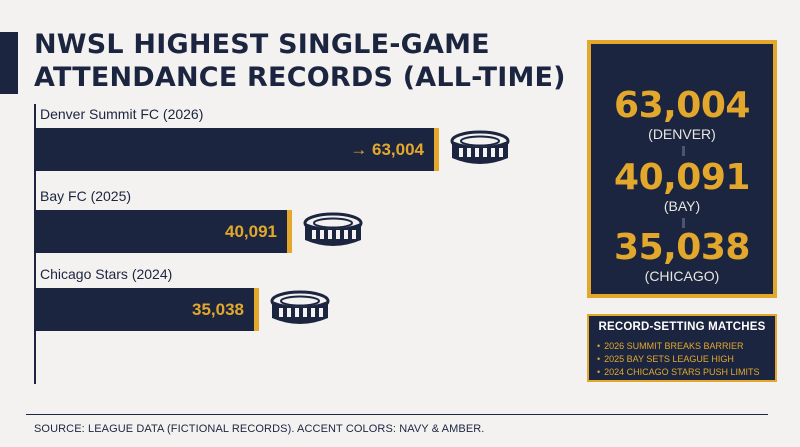 The width and height of the screenshot is (800, 447). I want to click on matches-title: RECORD-SETTING MATCHES, so click(682, 327).